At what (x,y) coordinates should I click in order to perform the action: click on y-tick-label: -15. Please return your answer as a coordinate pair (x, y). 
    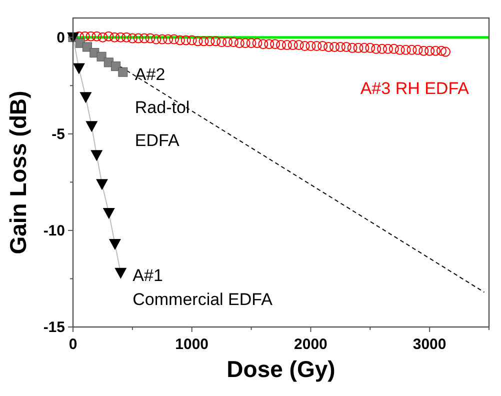
    Looking at the image, I should click on (54, 327).